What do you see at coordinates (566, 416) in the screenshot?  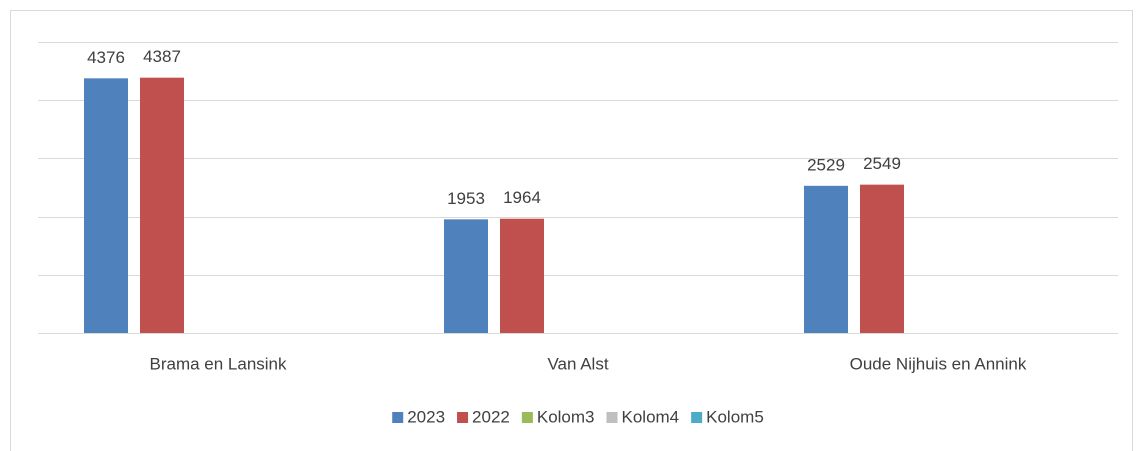 I see `legend-label: Kolom3` at bounding box center [566, 416].